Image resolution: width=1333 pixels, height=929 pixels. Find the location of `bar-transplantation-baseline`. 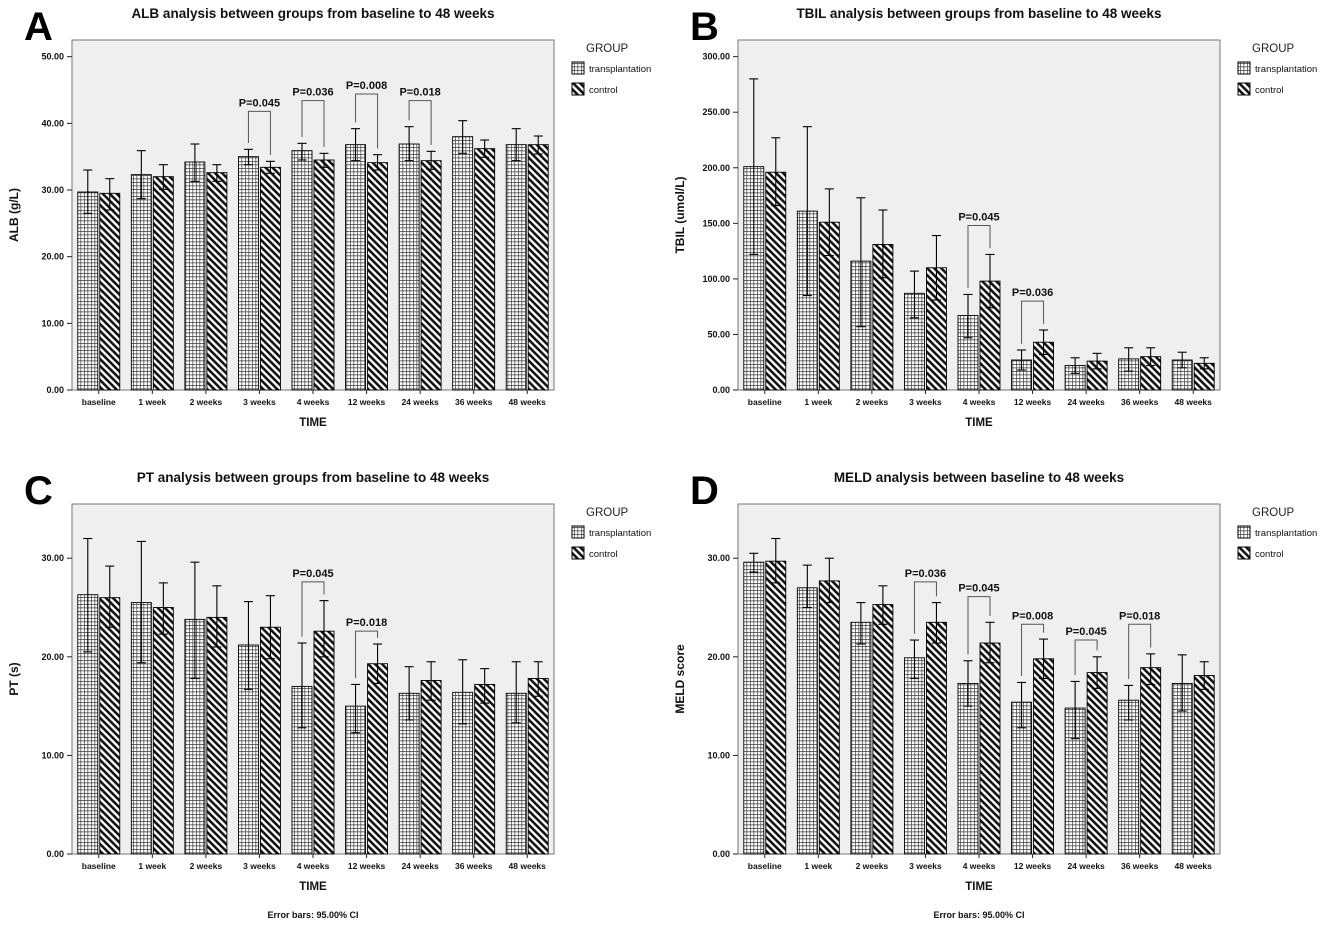

bar-transplantation-baseline is located at coordinates (754, 708).